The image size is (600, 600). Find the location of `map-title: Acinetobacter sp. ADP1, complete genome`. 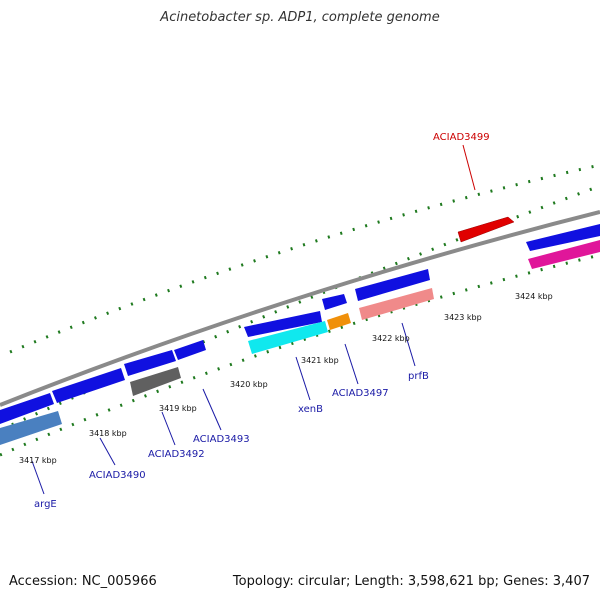

map-title: Acinetobacter sp. ADP1, complete genome is located at coordinates (300, 17).